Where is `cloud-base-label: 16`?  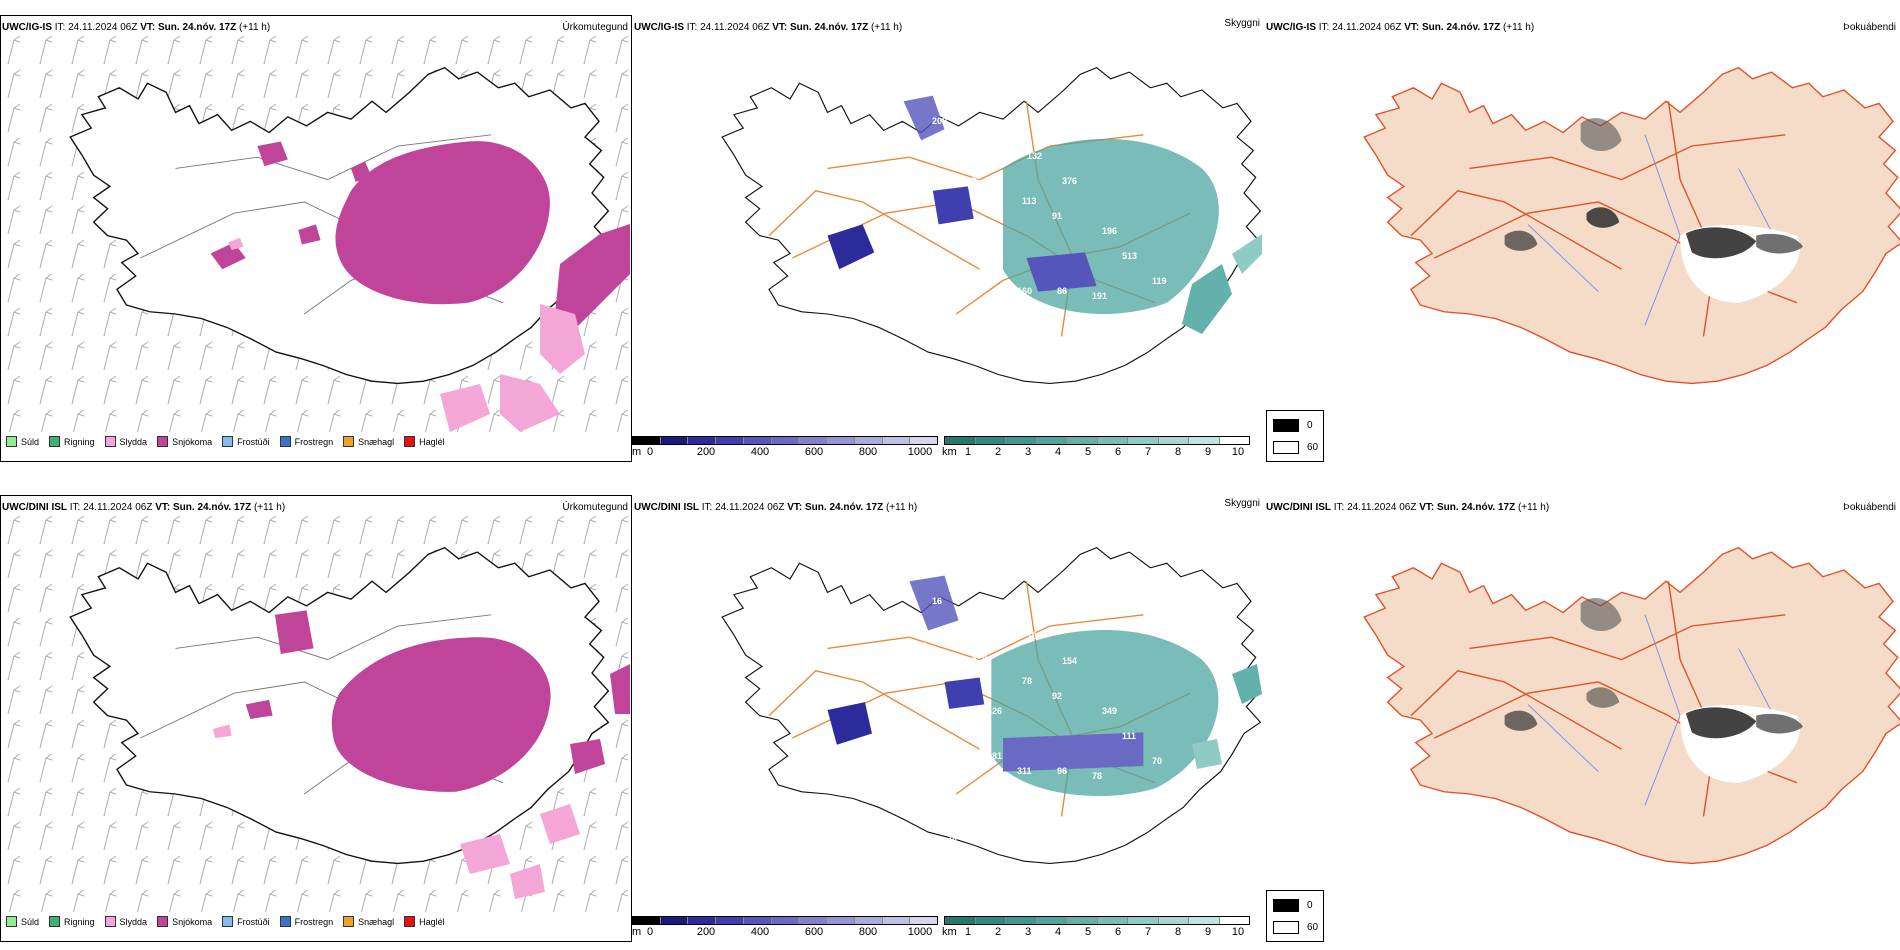 cloud-base-label: 16 is located at coordinates (937, 601).